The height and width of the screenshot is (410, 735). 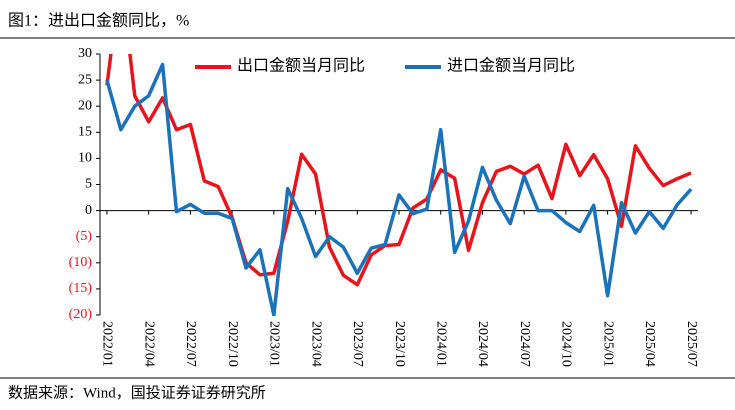 I want to click on x-tick-label: 2025/01, so click(x=607, y=344).